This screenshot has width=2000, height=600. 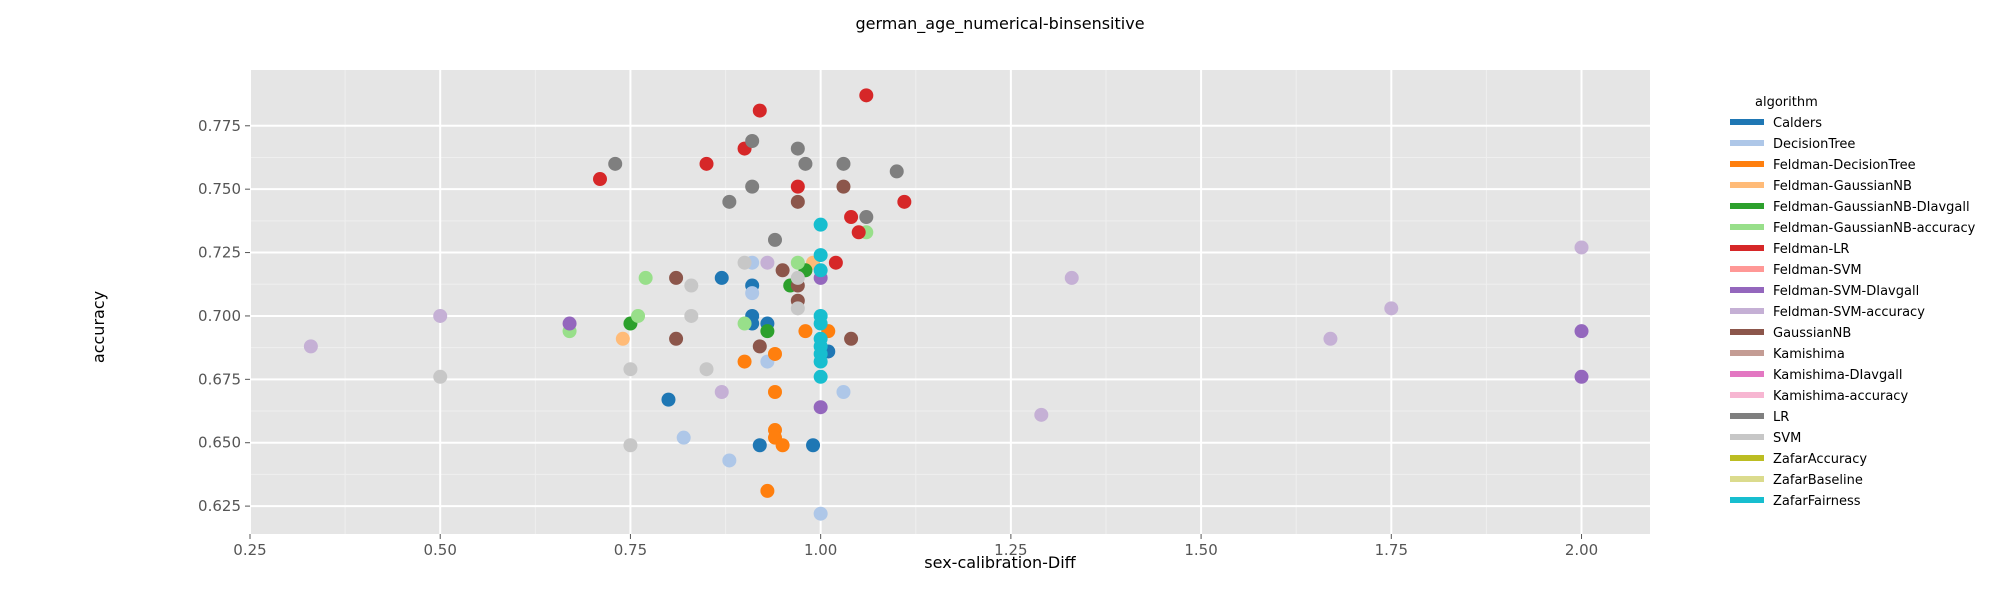 I want to click on legend-swatch-kamishima, so click(x=1747, y=353).